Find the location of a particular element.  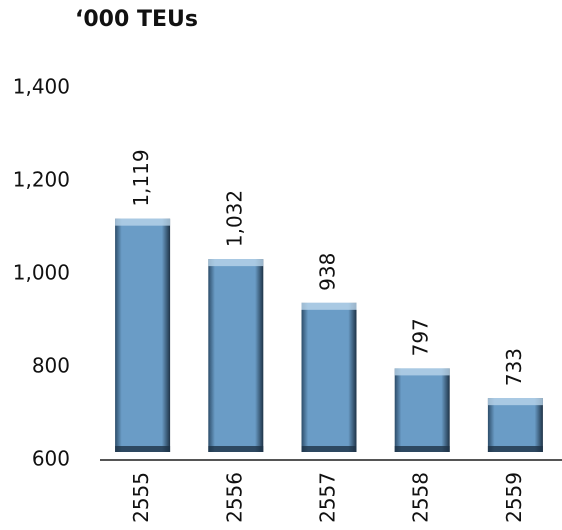

value-label: 938 is located at coordinates (328, 272).